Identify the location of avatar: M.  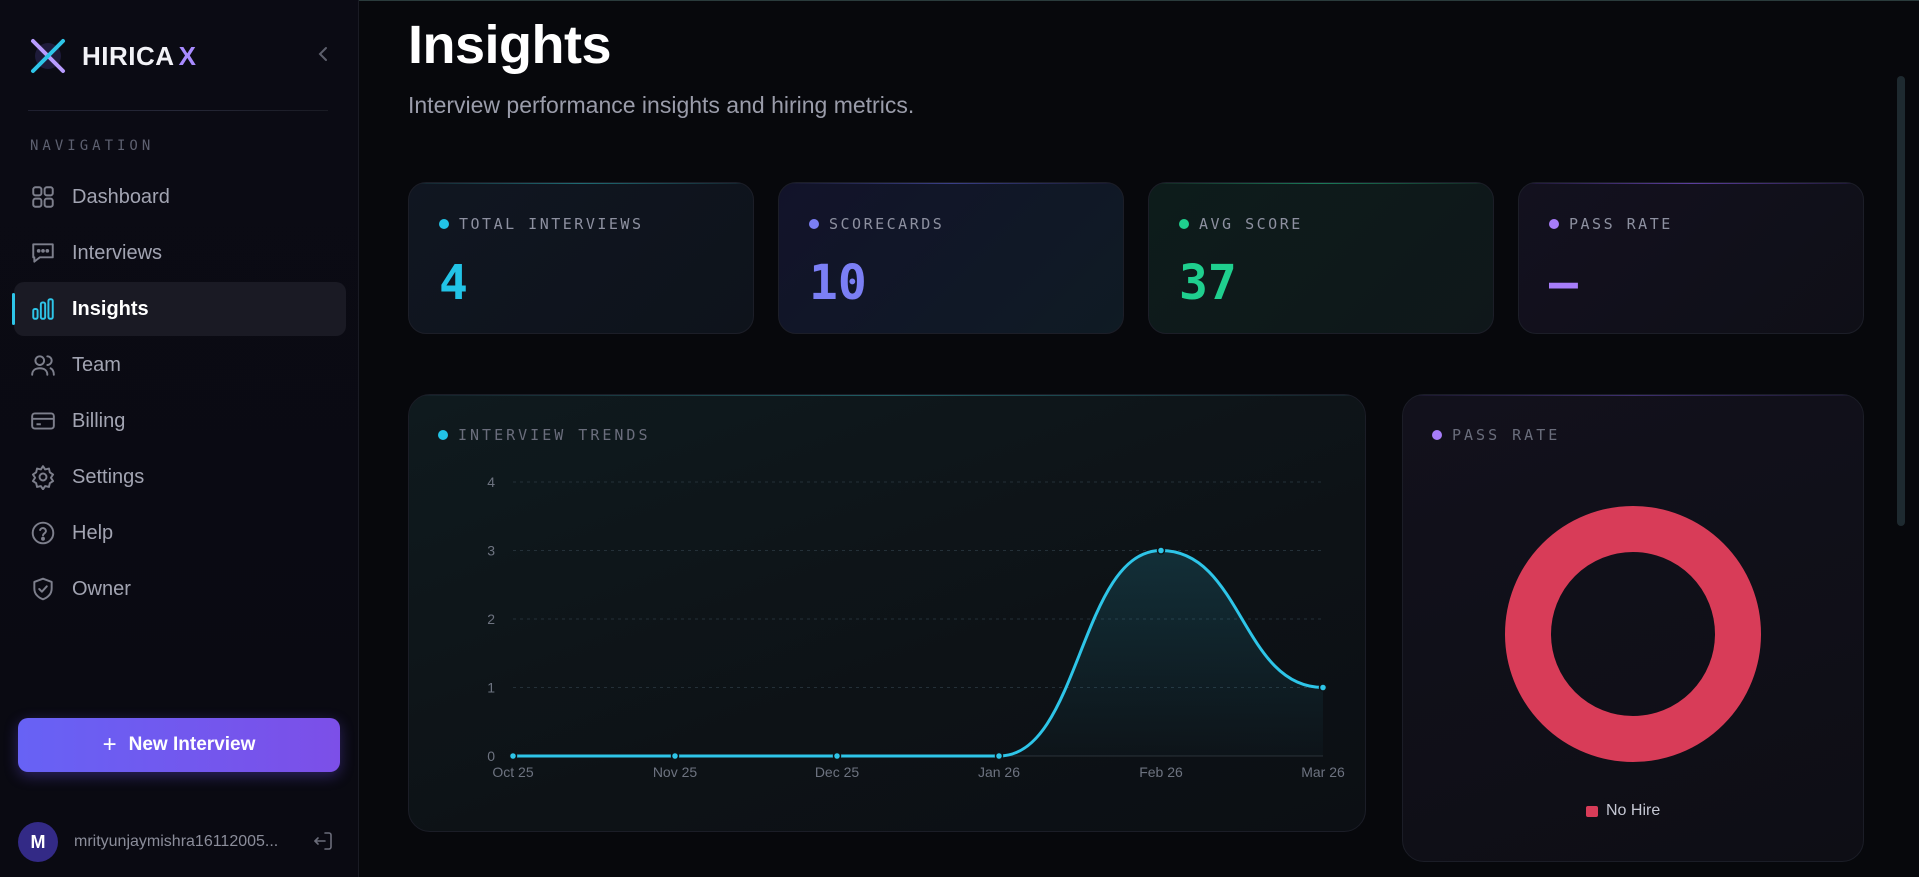
(38, 842).